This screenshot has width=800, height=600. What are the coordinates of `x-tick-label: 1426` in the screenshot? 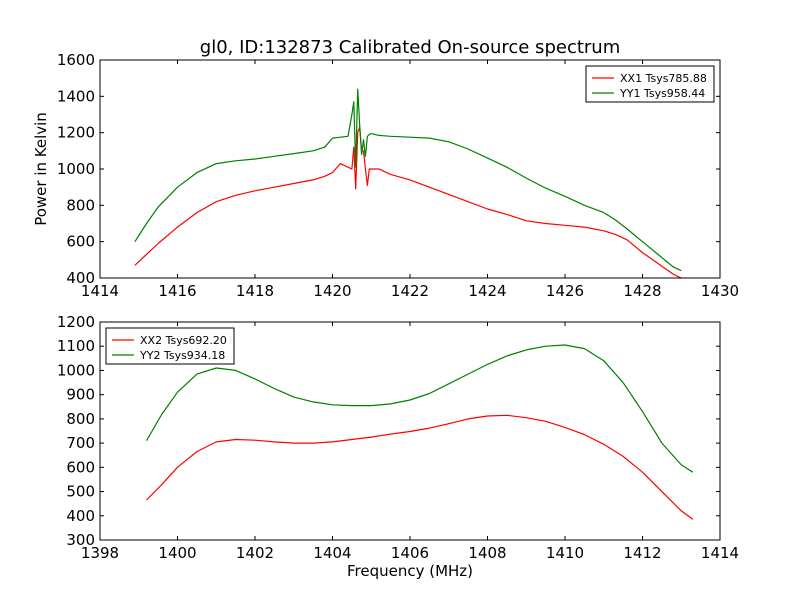 It's located at (565, 291).